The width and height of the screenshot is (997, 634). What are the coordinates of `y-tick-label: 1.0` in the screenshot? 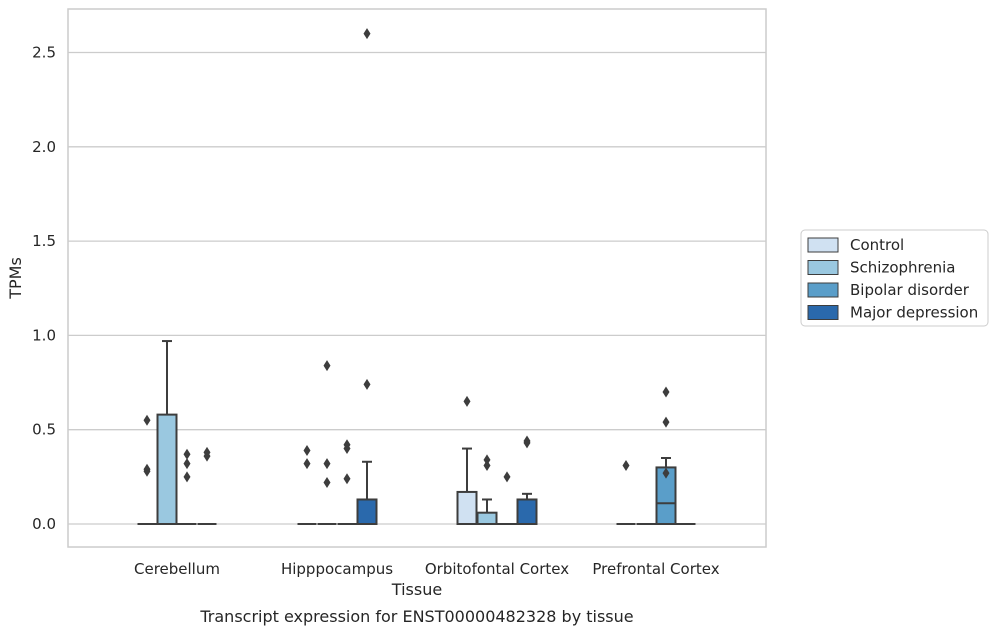 It's located at (44, 335).